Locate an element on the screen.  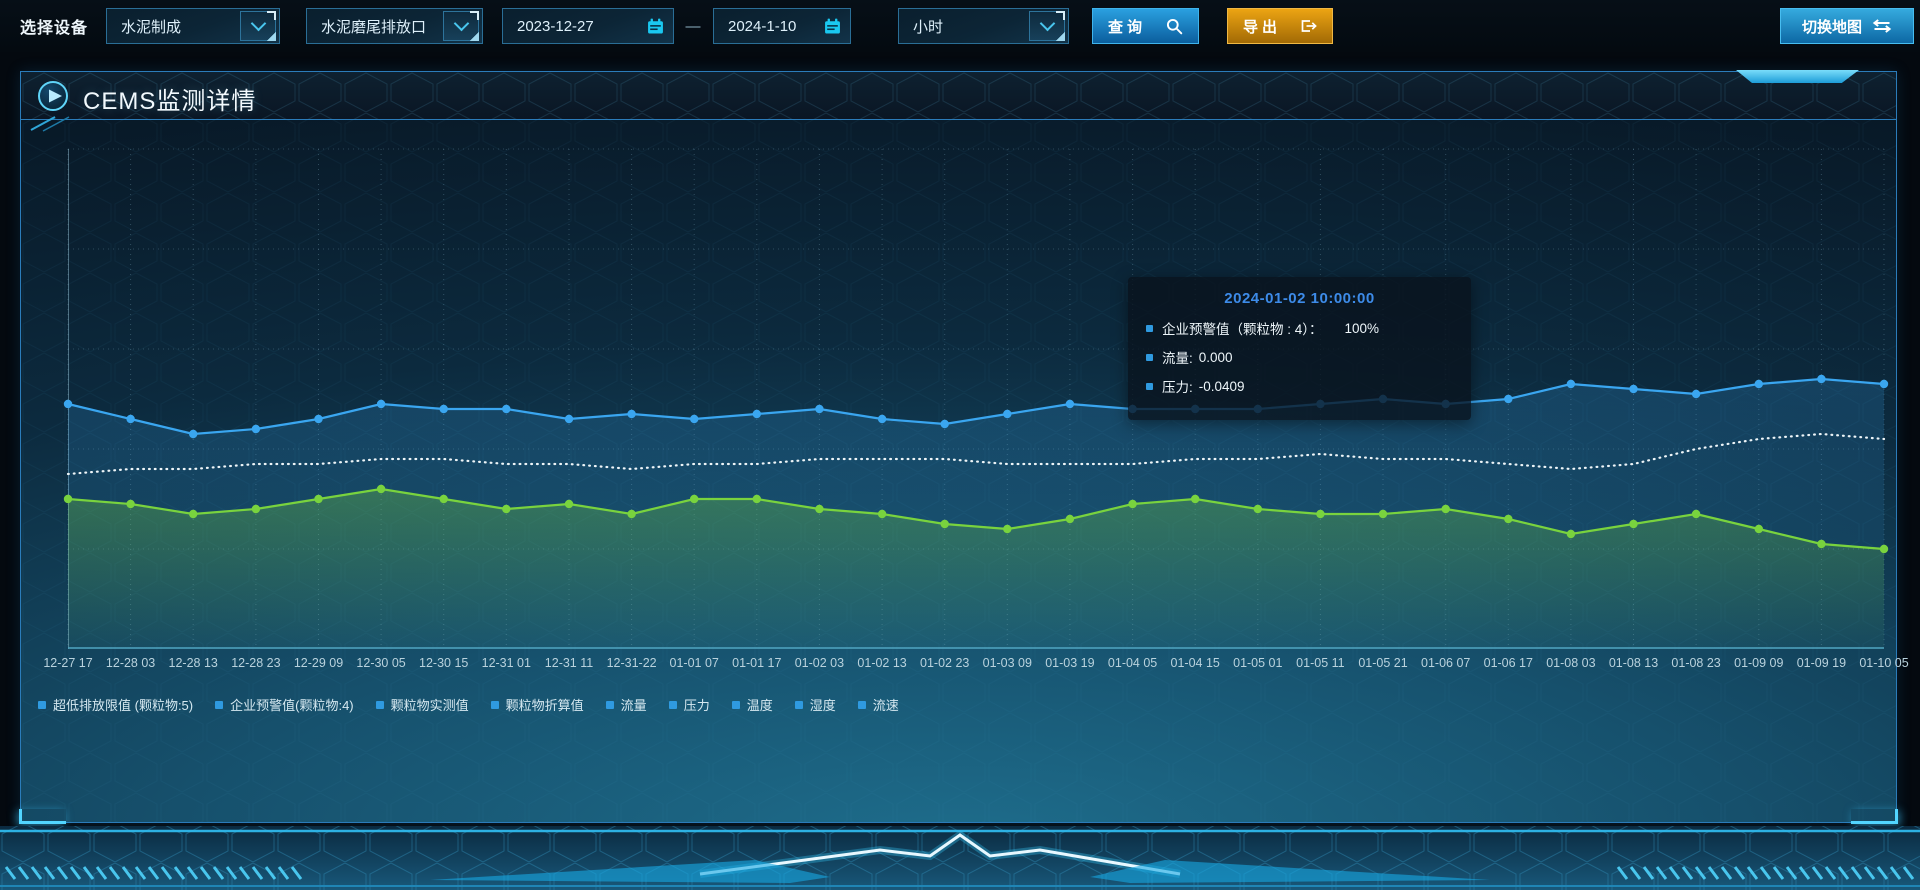
x-axis-label: 12-31-22 is located at coordinates (631, 663).